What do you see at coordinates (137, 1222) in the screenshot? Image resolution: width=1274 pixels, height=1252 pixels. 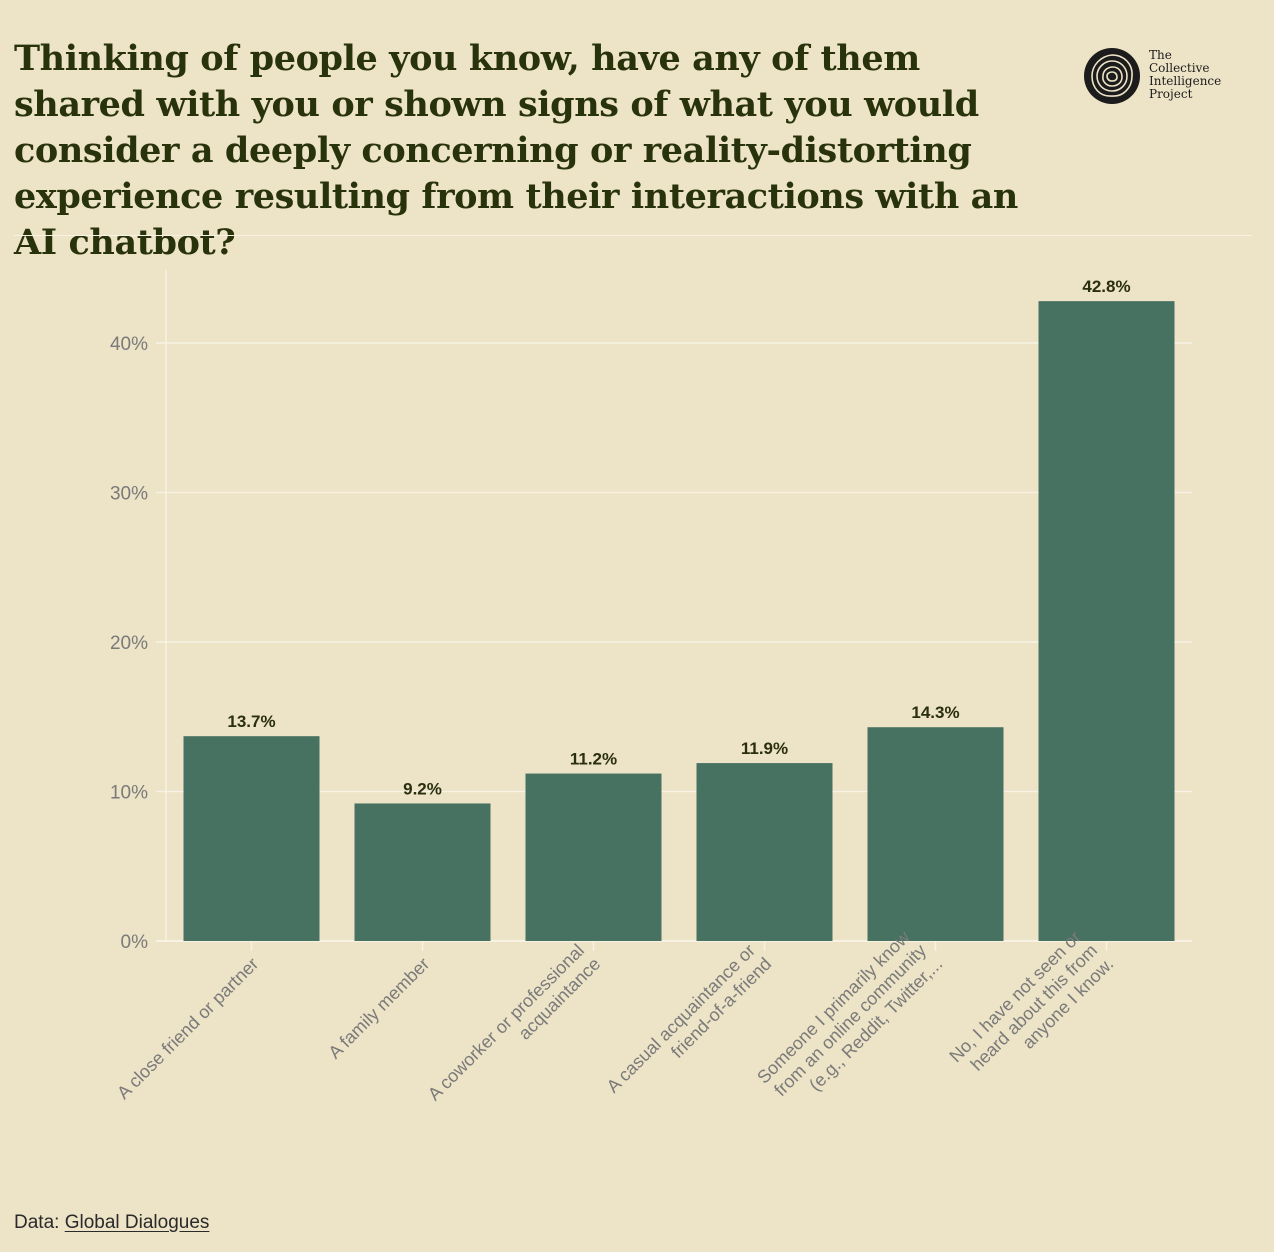 I see `global-dialogues-link: Global Dialogues` at bounding box center [137, 1222].